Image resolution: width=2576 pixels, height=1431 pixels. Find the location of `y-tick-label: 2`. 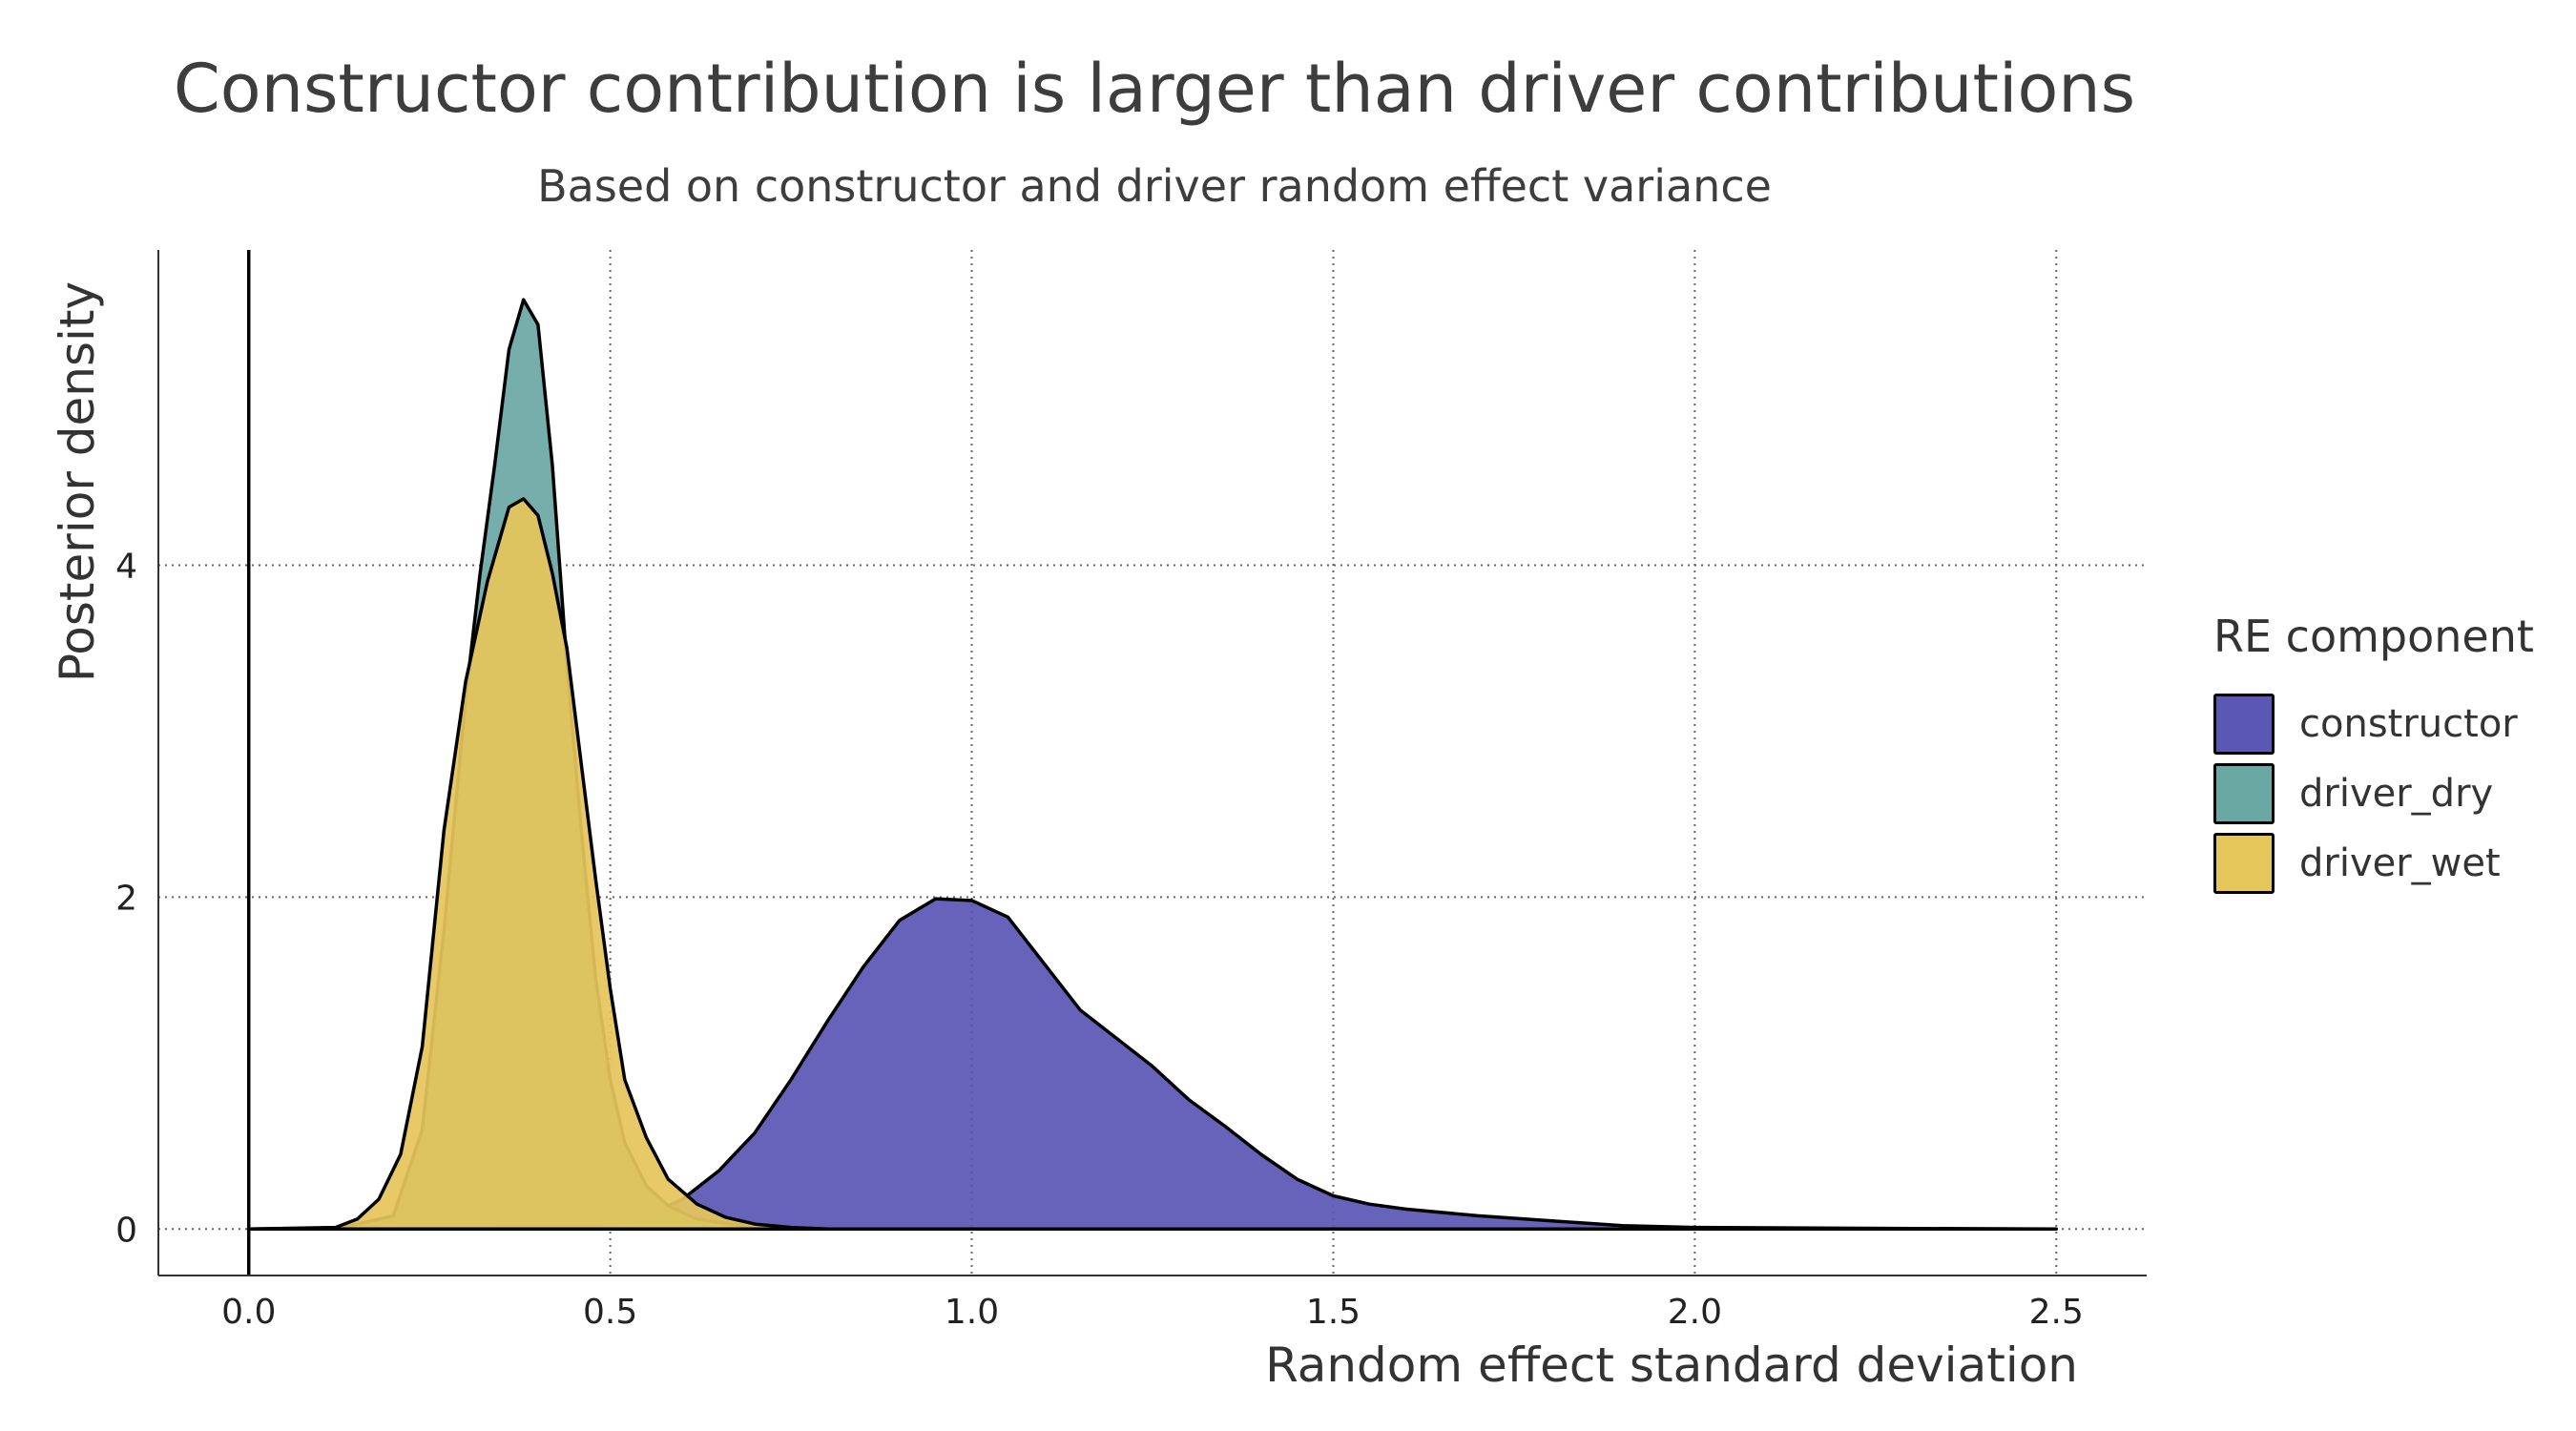

y-tick-label: 2 is located at coordinates (126, 898).